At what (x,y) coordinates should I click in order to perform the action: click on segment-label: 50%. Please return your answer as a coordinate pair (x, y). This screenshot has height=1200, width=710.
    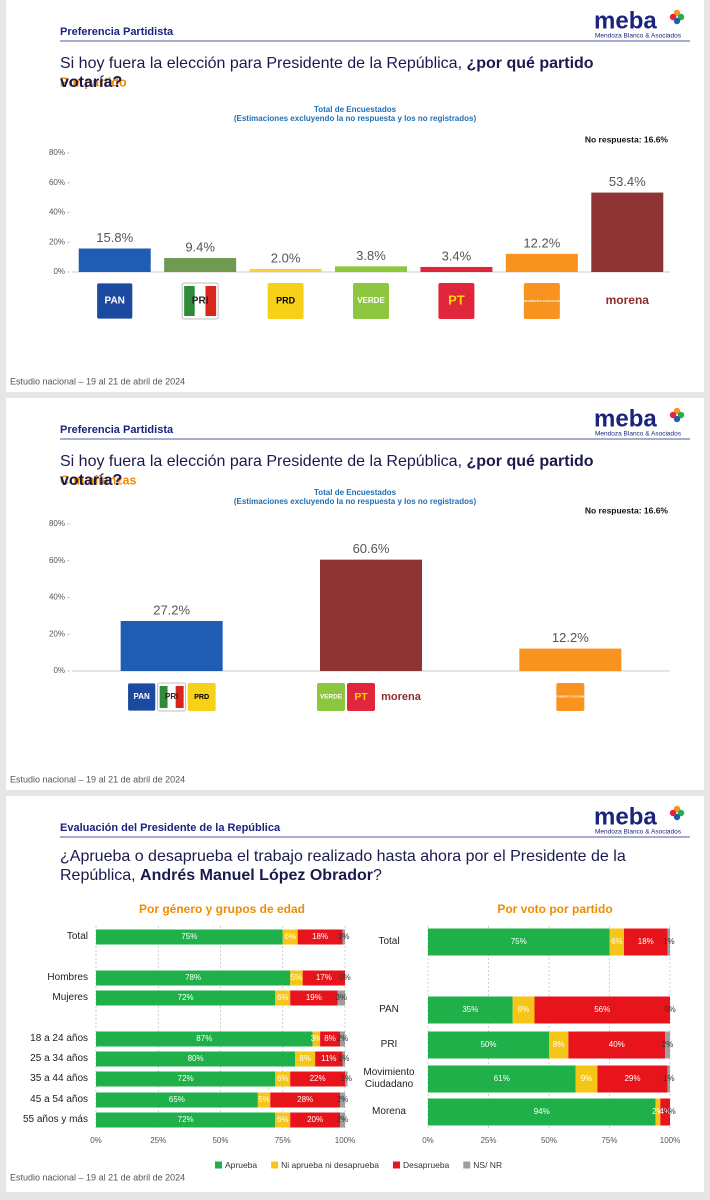
    Looking at the image, I should click on (488, 1044).